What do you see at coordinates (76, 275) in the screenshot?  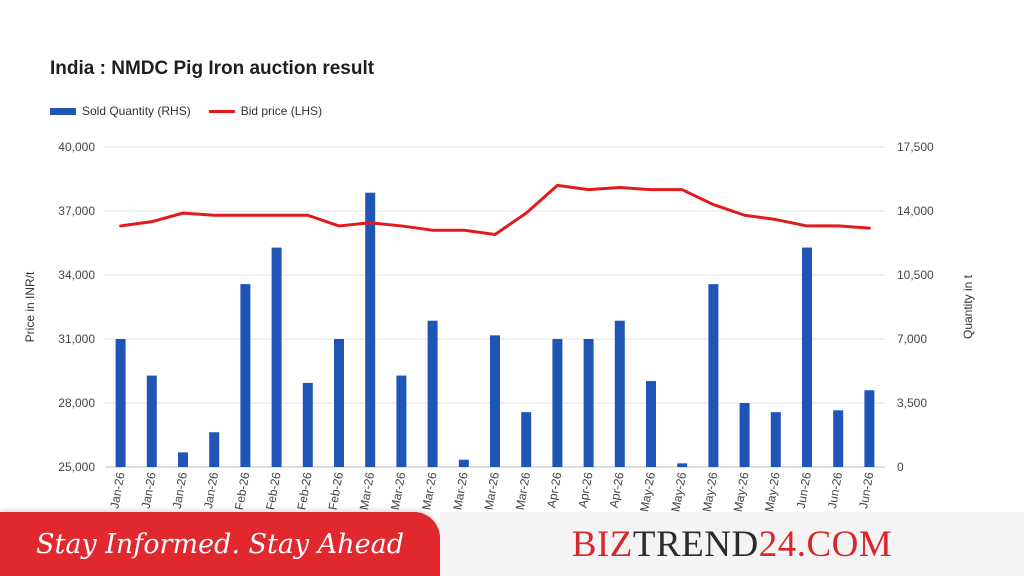 I see `y-tick-label-left: 34,000` at bounding box center [76, 275].